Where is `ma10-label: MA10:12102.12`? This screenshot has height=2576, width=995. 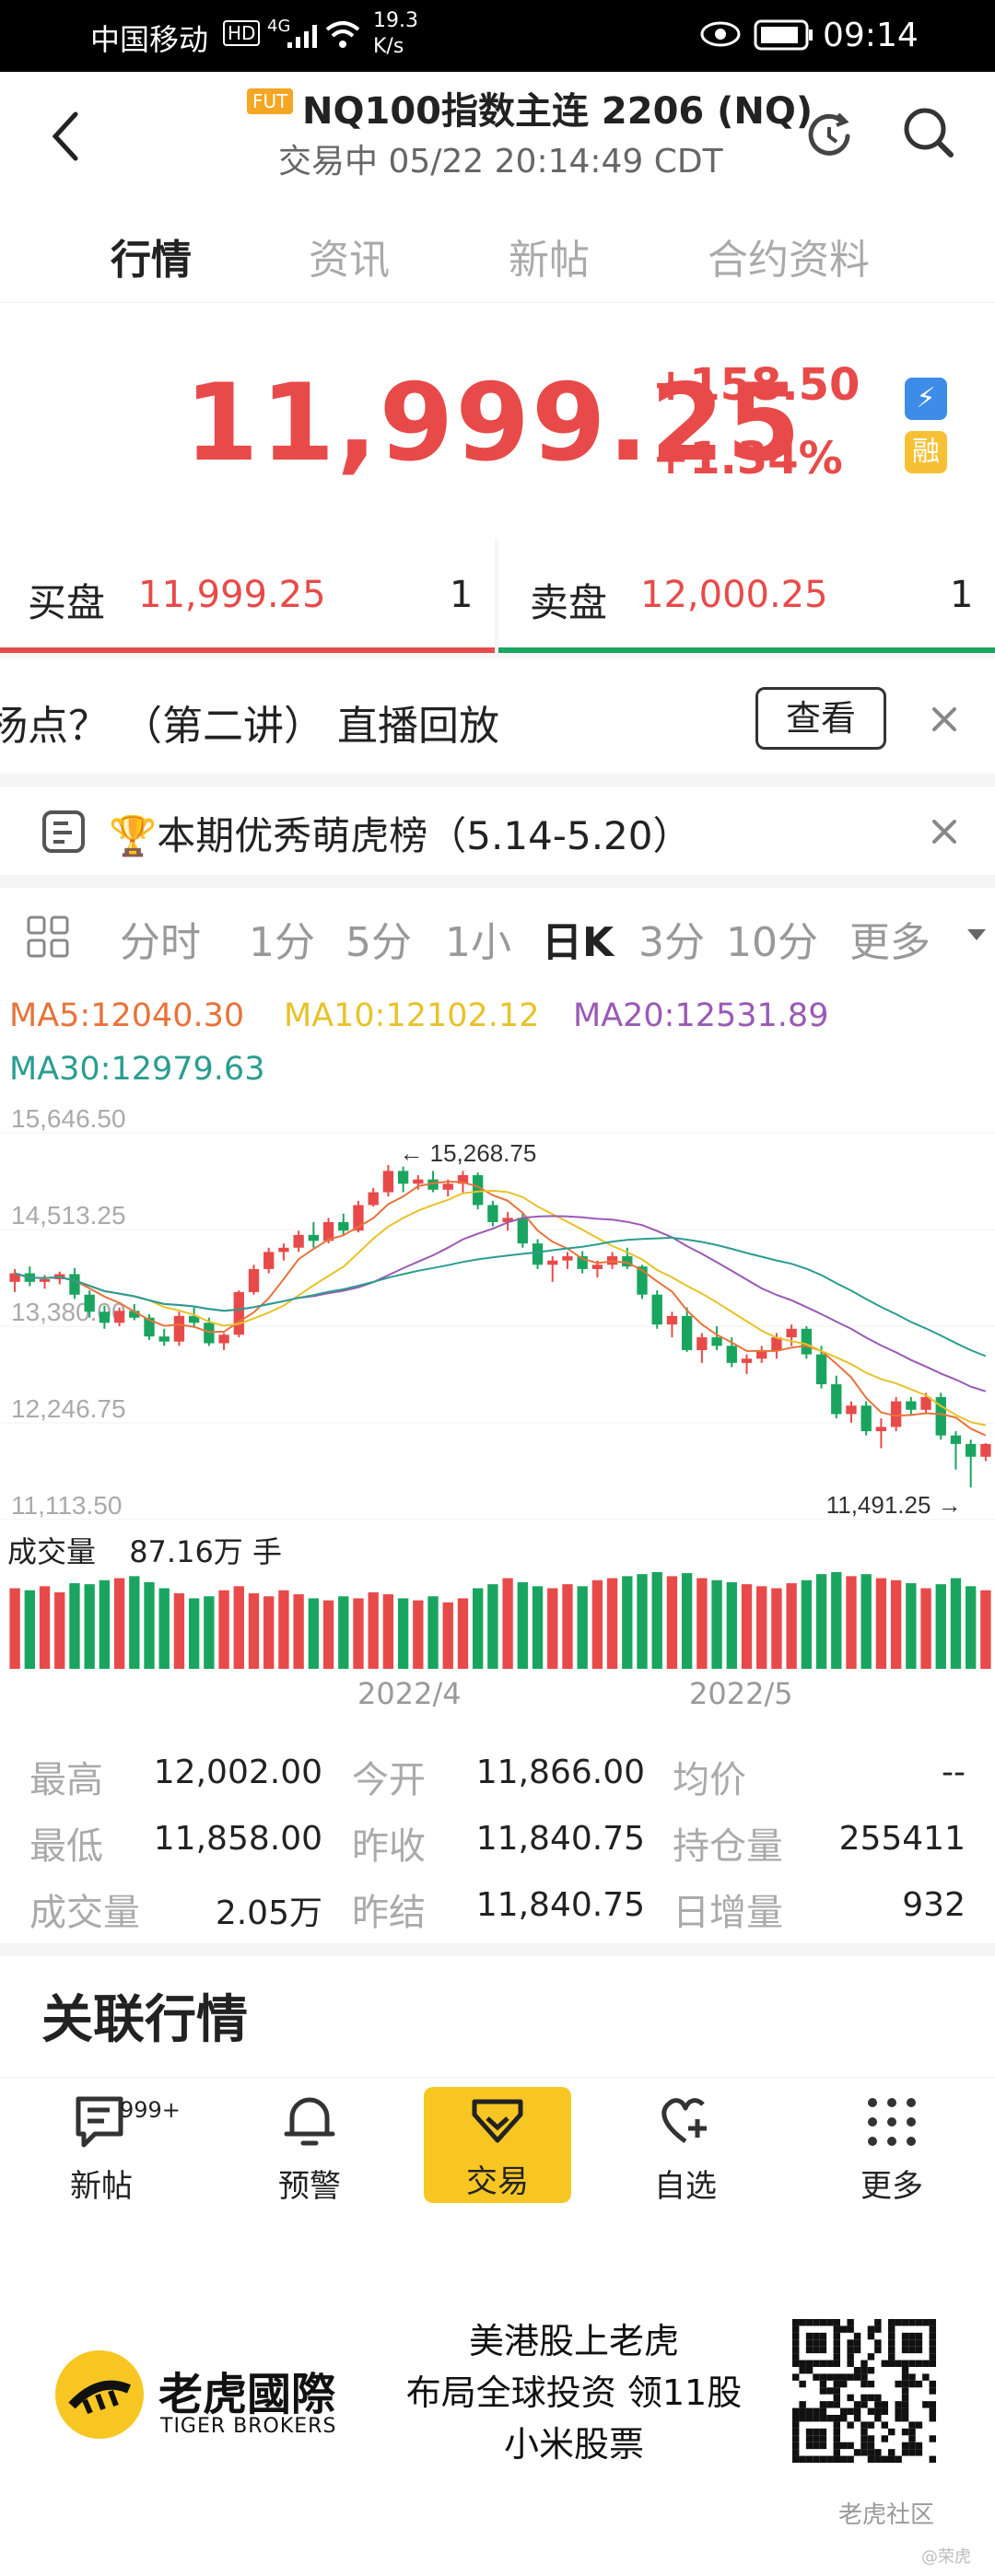 ma10-label: MA10:12102.12 is located at coordinates (412, 1016).